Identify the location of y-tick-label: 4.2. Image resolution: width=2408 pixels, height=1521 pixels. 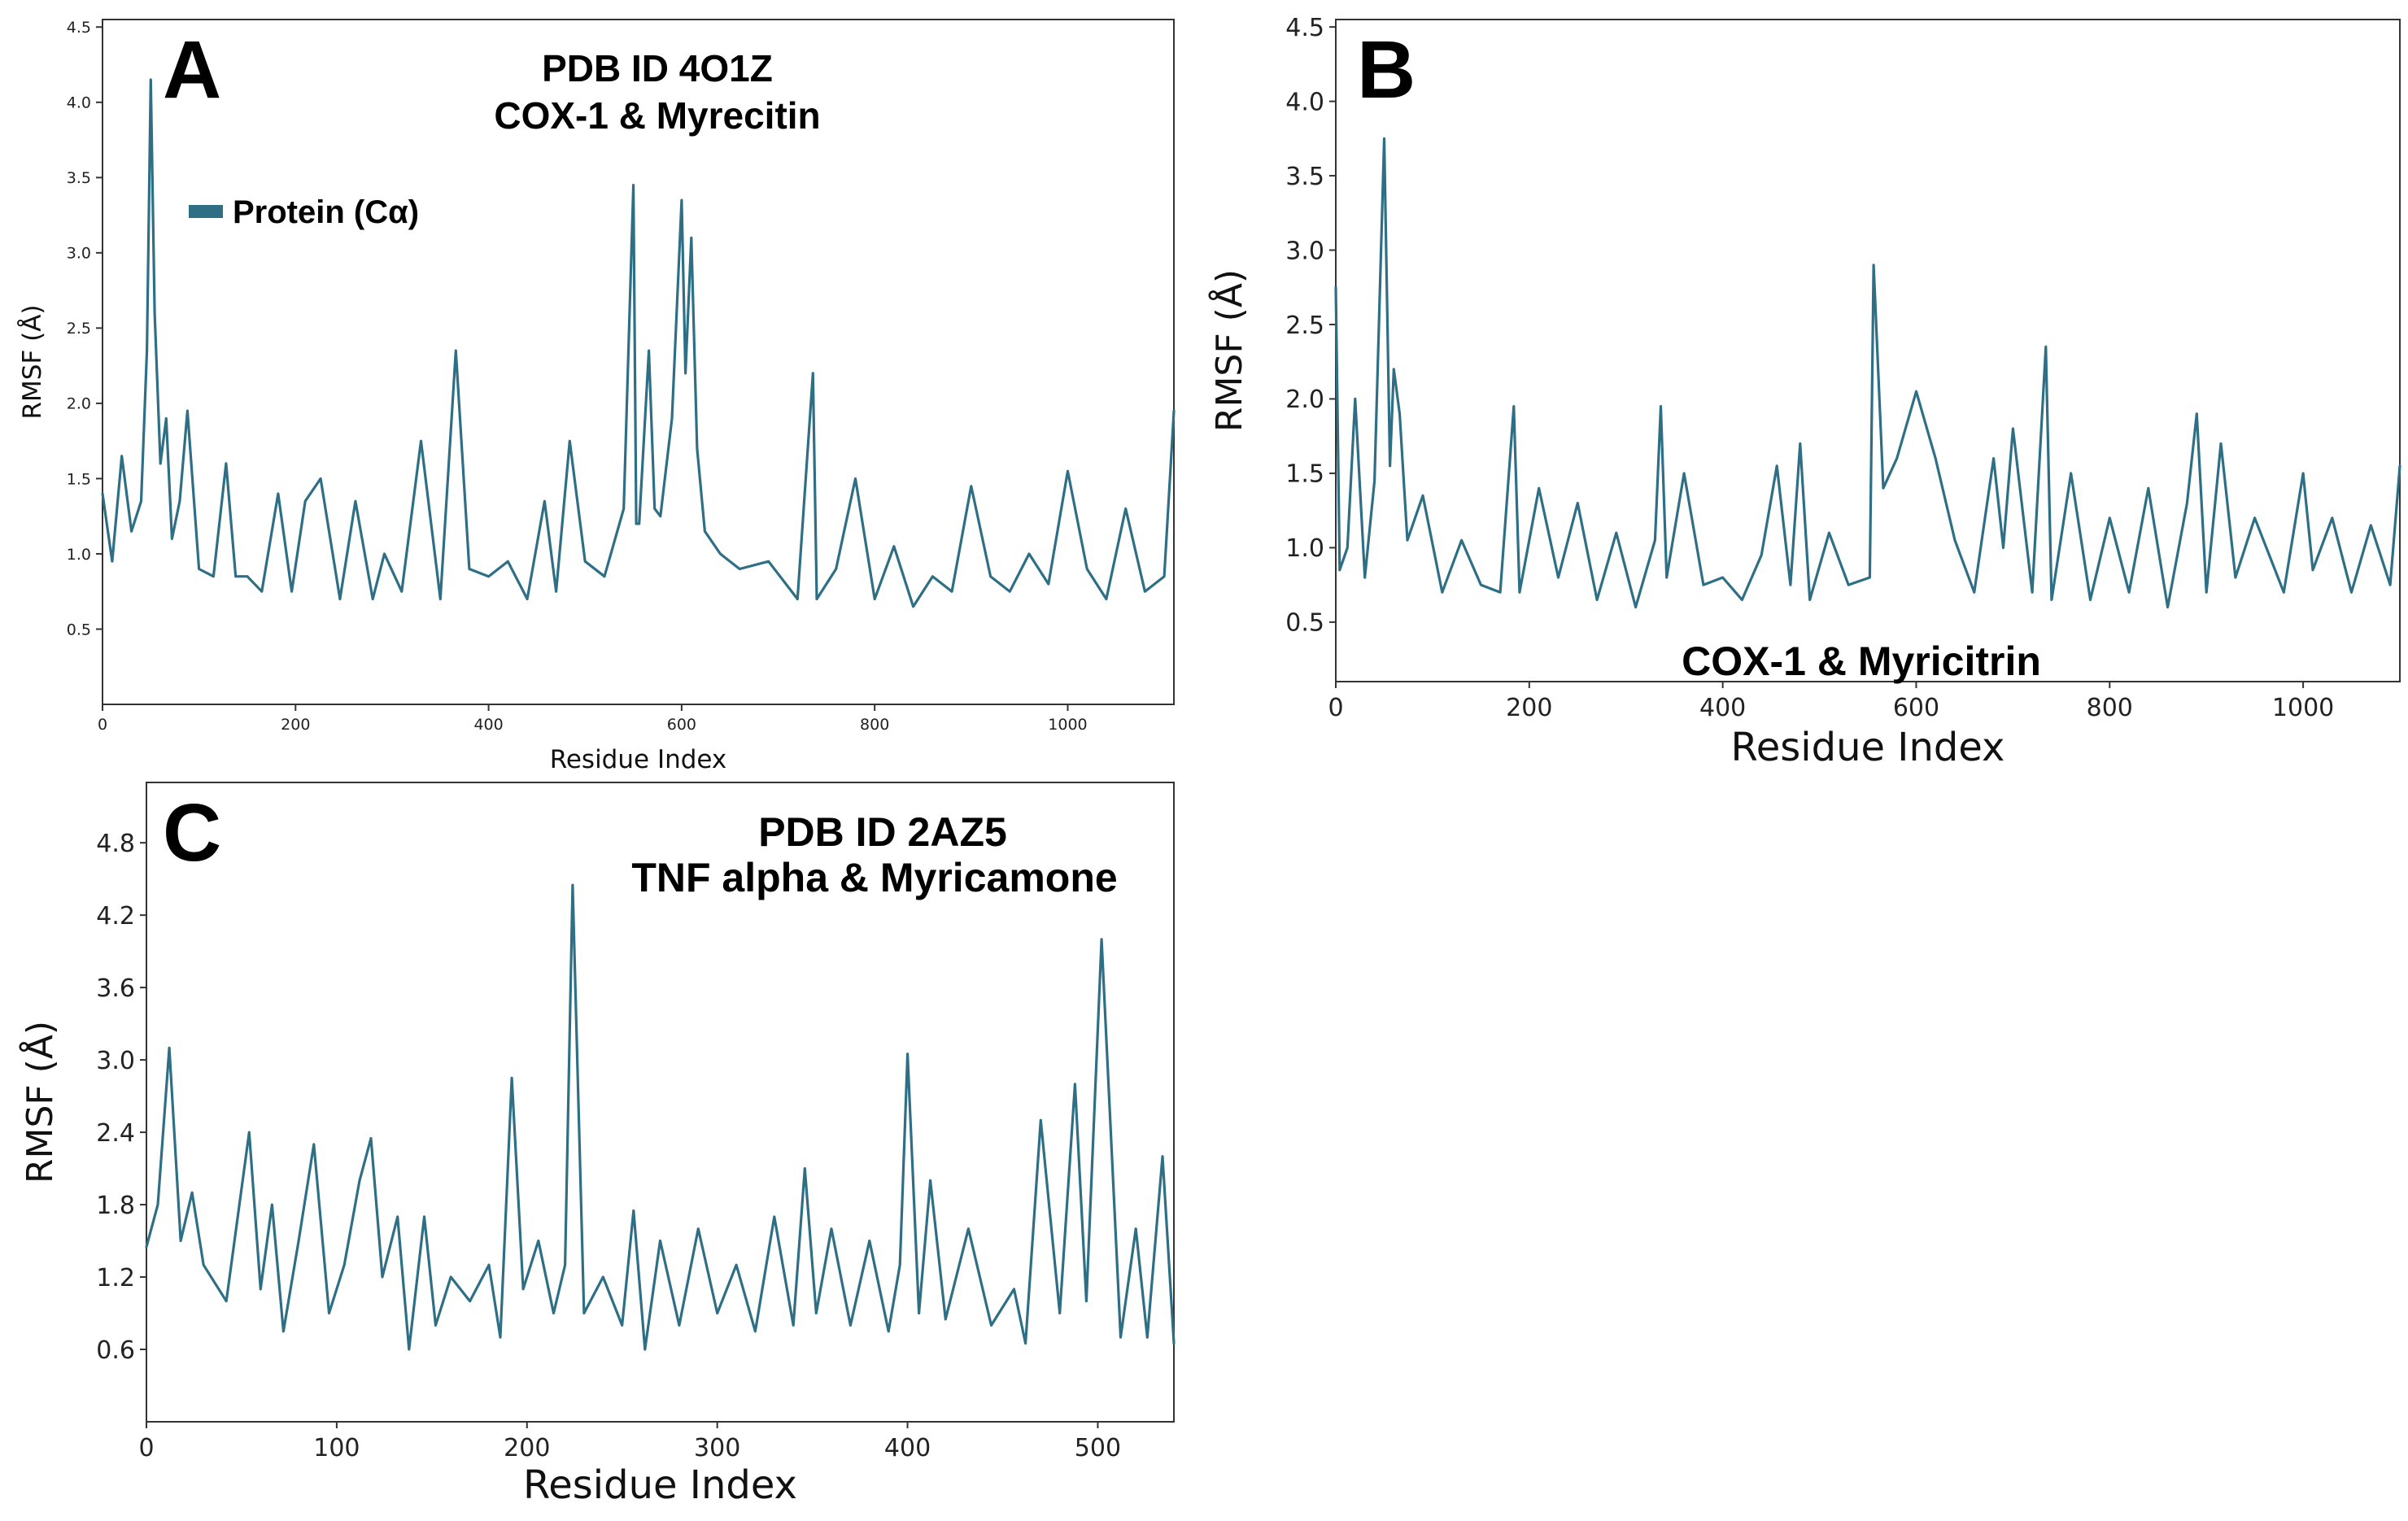
(115, 916).